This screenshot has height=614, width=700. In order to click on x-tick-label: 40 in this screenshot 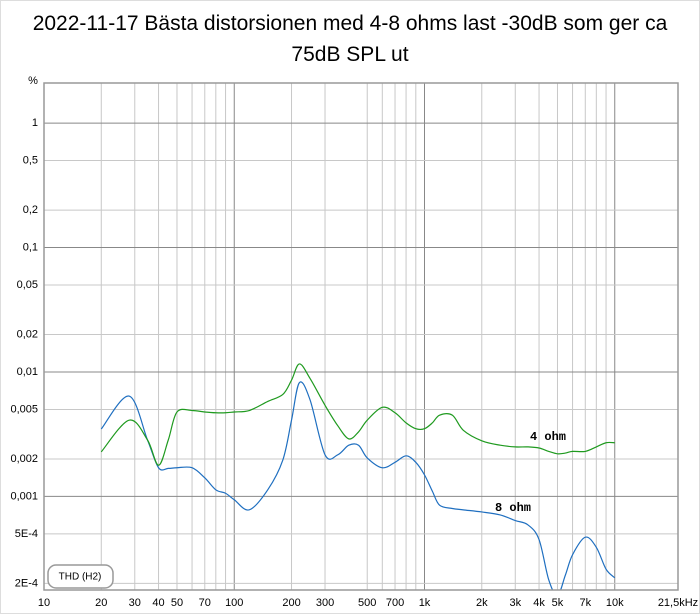, I will do `click(158, 603)`.